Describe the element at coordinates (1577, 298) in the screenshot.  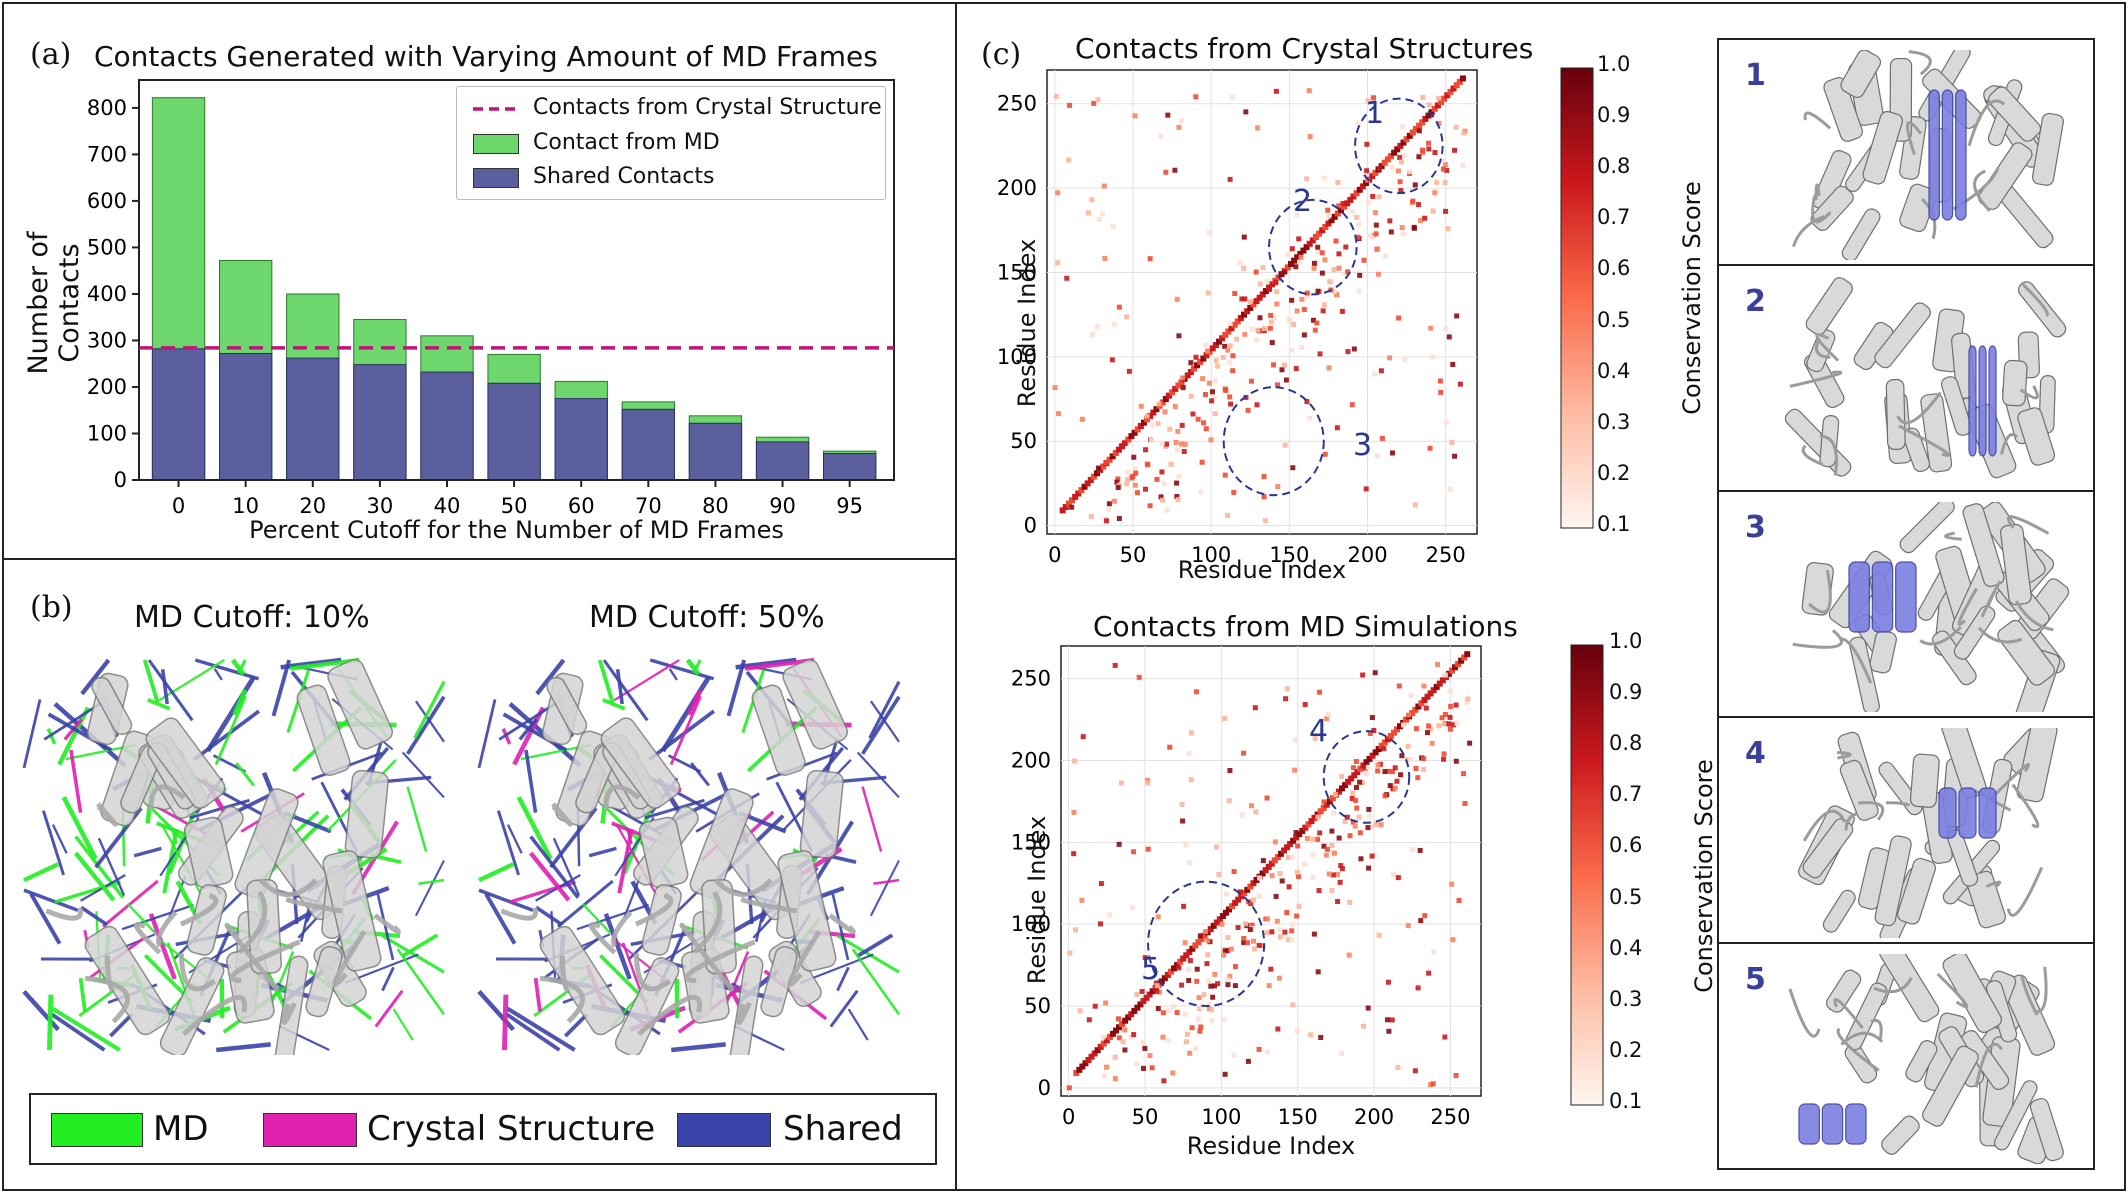
I see `colorbar-top` at that location.